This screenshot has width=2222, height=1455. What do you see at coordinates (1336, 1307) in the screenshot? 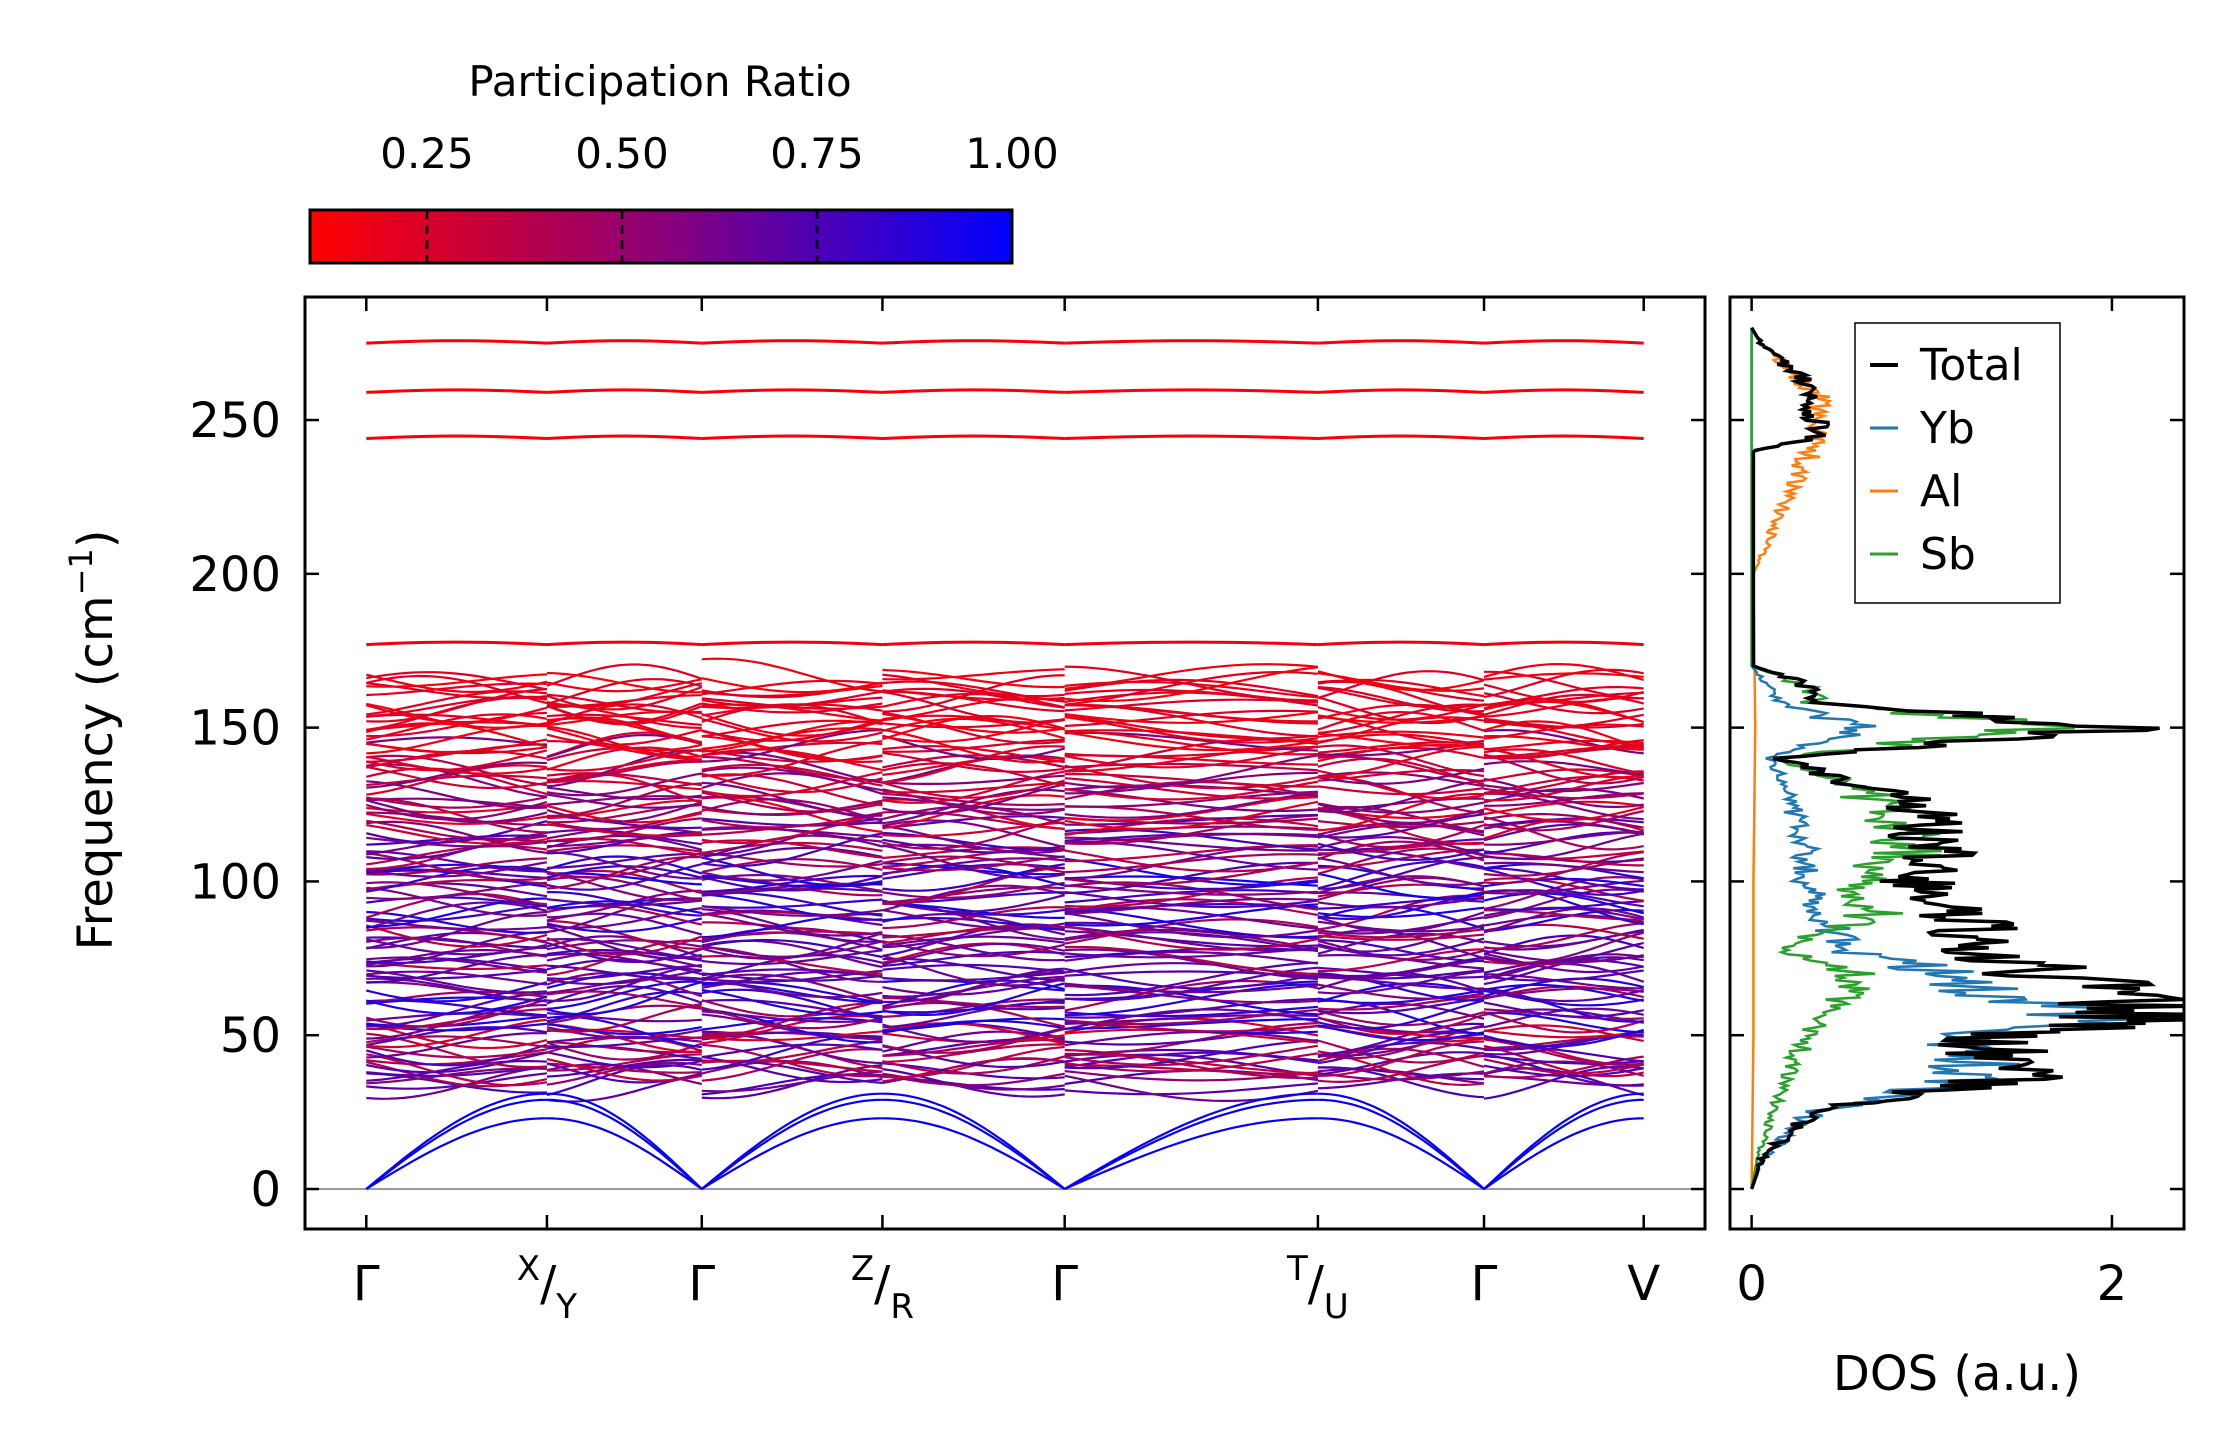
I see `k-label-sub: U` at bounding box center [1336, 1307].